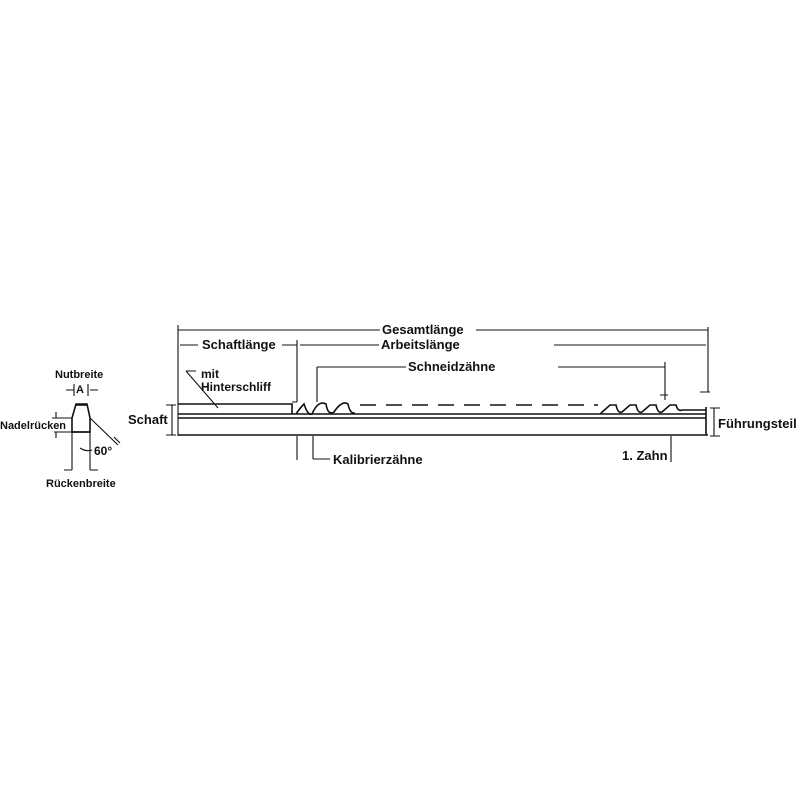  What do you see at coordinates (645, 455) in the screenshot?
I see `label-erster-zahn: 1. Zahn` at bounding box center [645, 455].